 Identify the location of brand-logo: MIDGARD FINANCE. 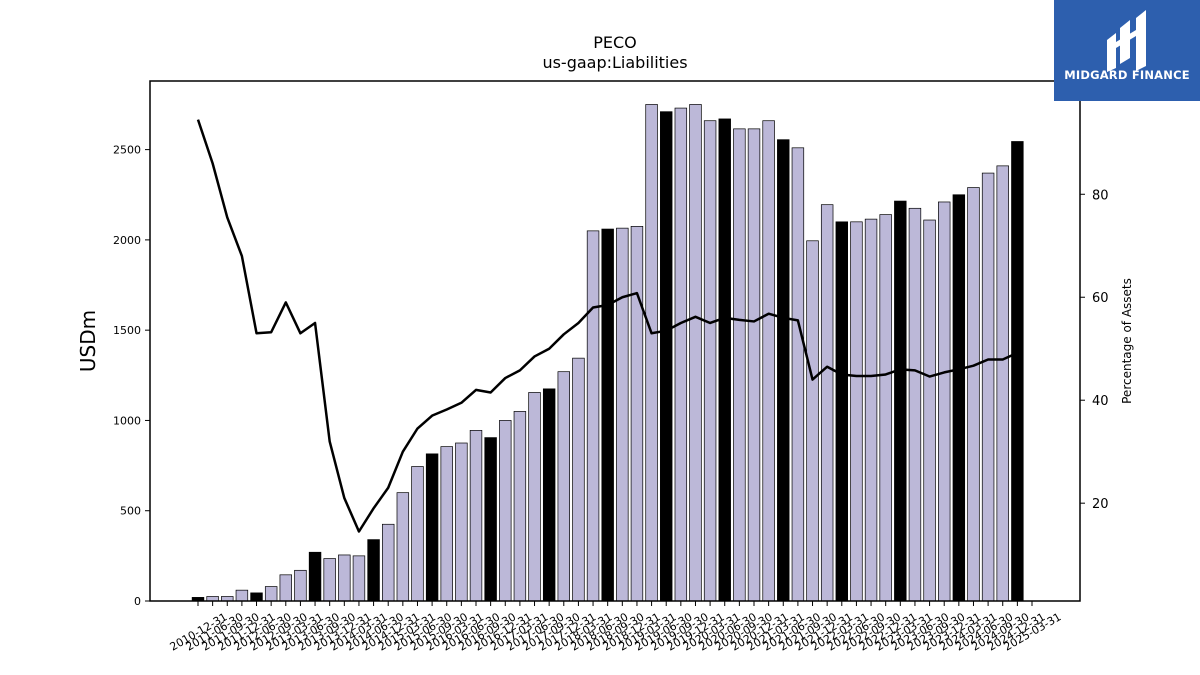
(1127, 50).